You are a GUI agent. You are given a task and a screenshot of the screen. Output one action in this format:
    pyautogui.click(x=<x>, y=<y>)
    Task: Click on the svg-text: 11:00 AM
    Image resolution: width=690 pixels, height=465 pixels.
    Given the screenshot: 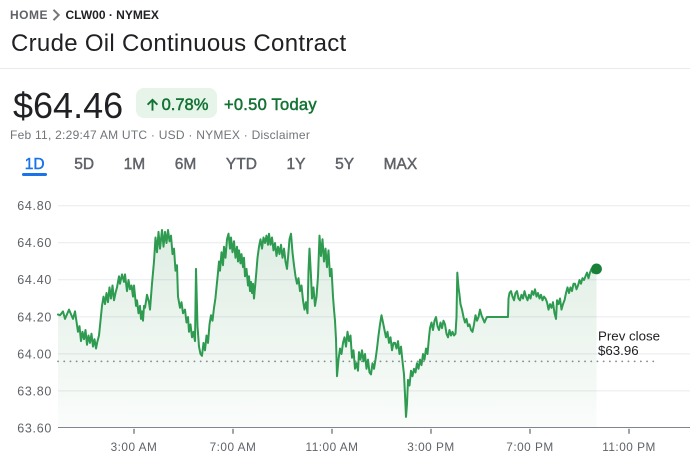 What is the action you would take?
    pyautogui.click(x=332, y=447)
    